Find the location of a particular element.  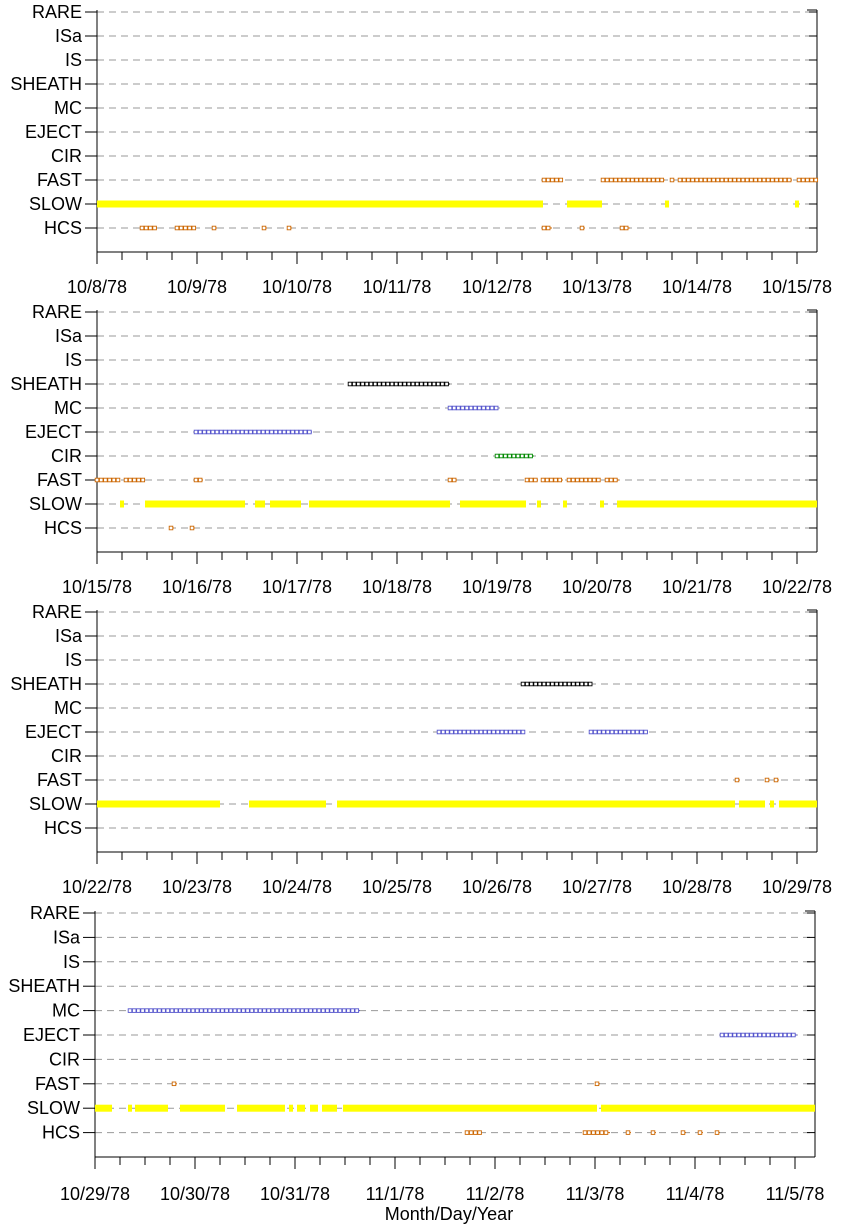

x-tick-label: 10/26/78 is located at coordinates (497, 887).